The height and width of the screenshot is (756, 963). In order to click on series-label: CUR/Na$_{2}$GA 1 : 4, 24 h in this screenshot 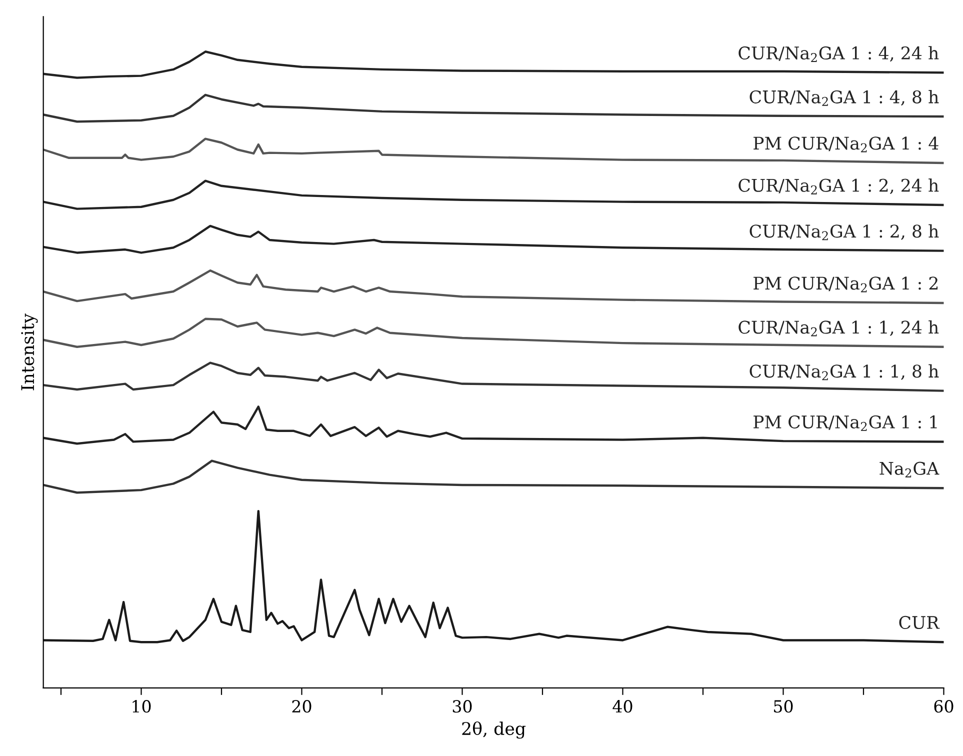, I will do `click(838, 54)`.